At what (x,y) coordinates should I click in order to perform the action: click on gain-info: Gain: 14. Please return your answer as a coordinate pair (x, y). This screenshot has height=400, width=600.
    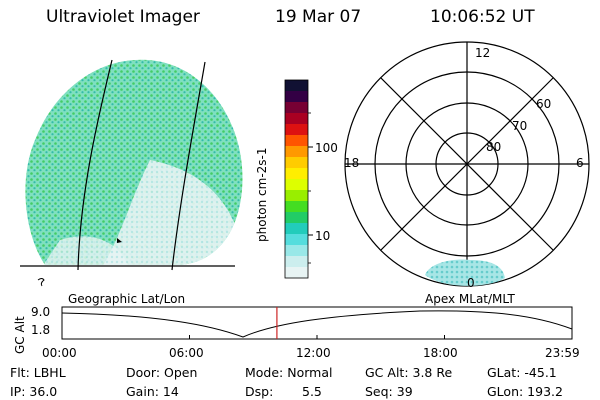
    Looking at the image, I should click on (152, 391).